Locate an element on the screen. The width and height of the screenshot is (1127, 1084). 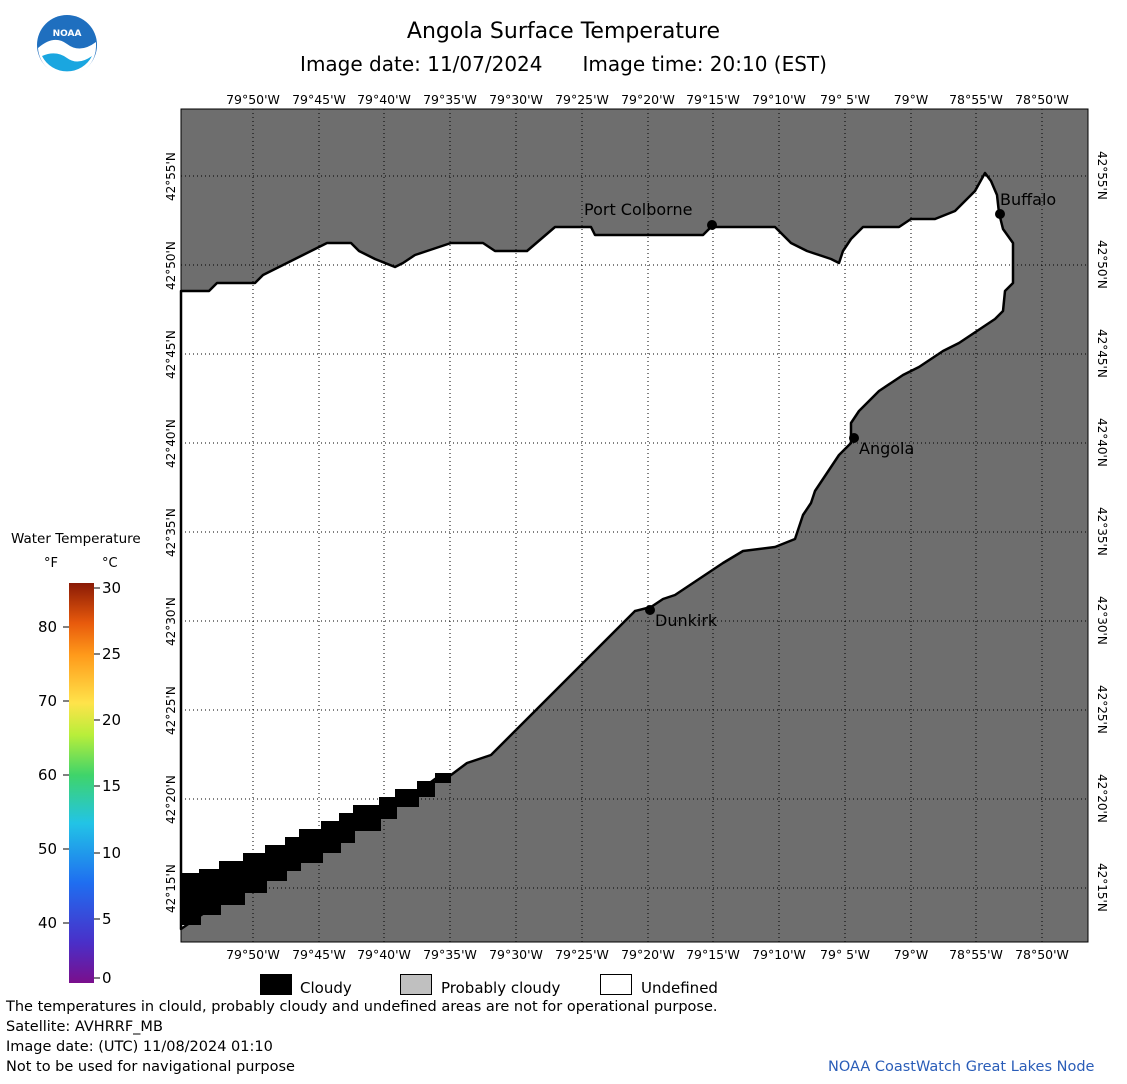
colorbar-c-tick: 5 is located at coordinates (107, 919).